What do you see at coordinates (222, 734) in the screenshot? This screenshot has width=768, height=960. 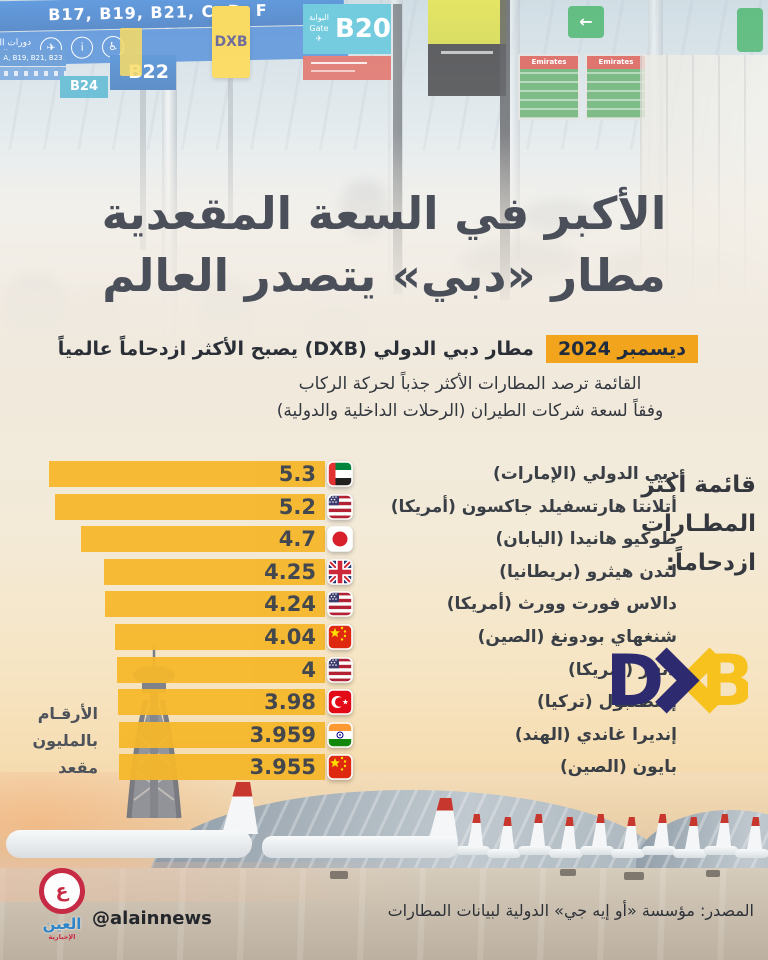 I see `bar: 3.959` at bounding box center [222, 734].